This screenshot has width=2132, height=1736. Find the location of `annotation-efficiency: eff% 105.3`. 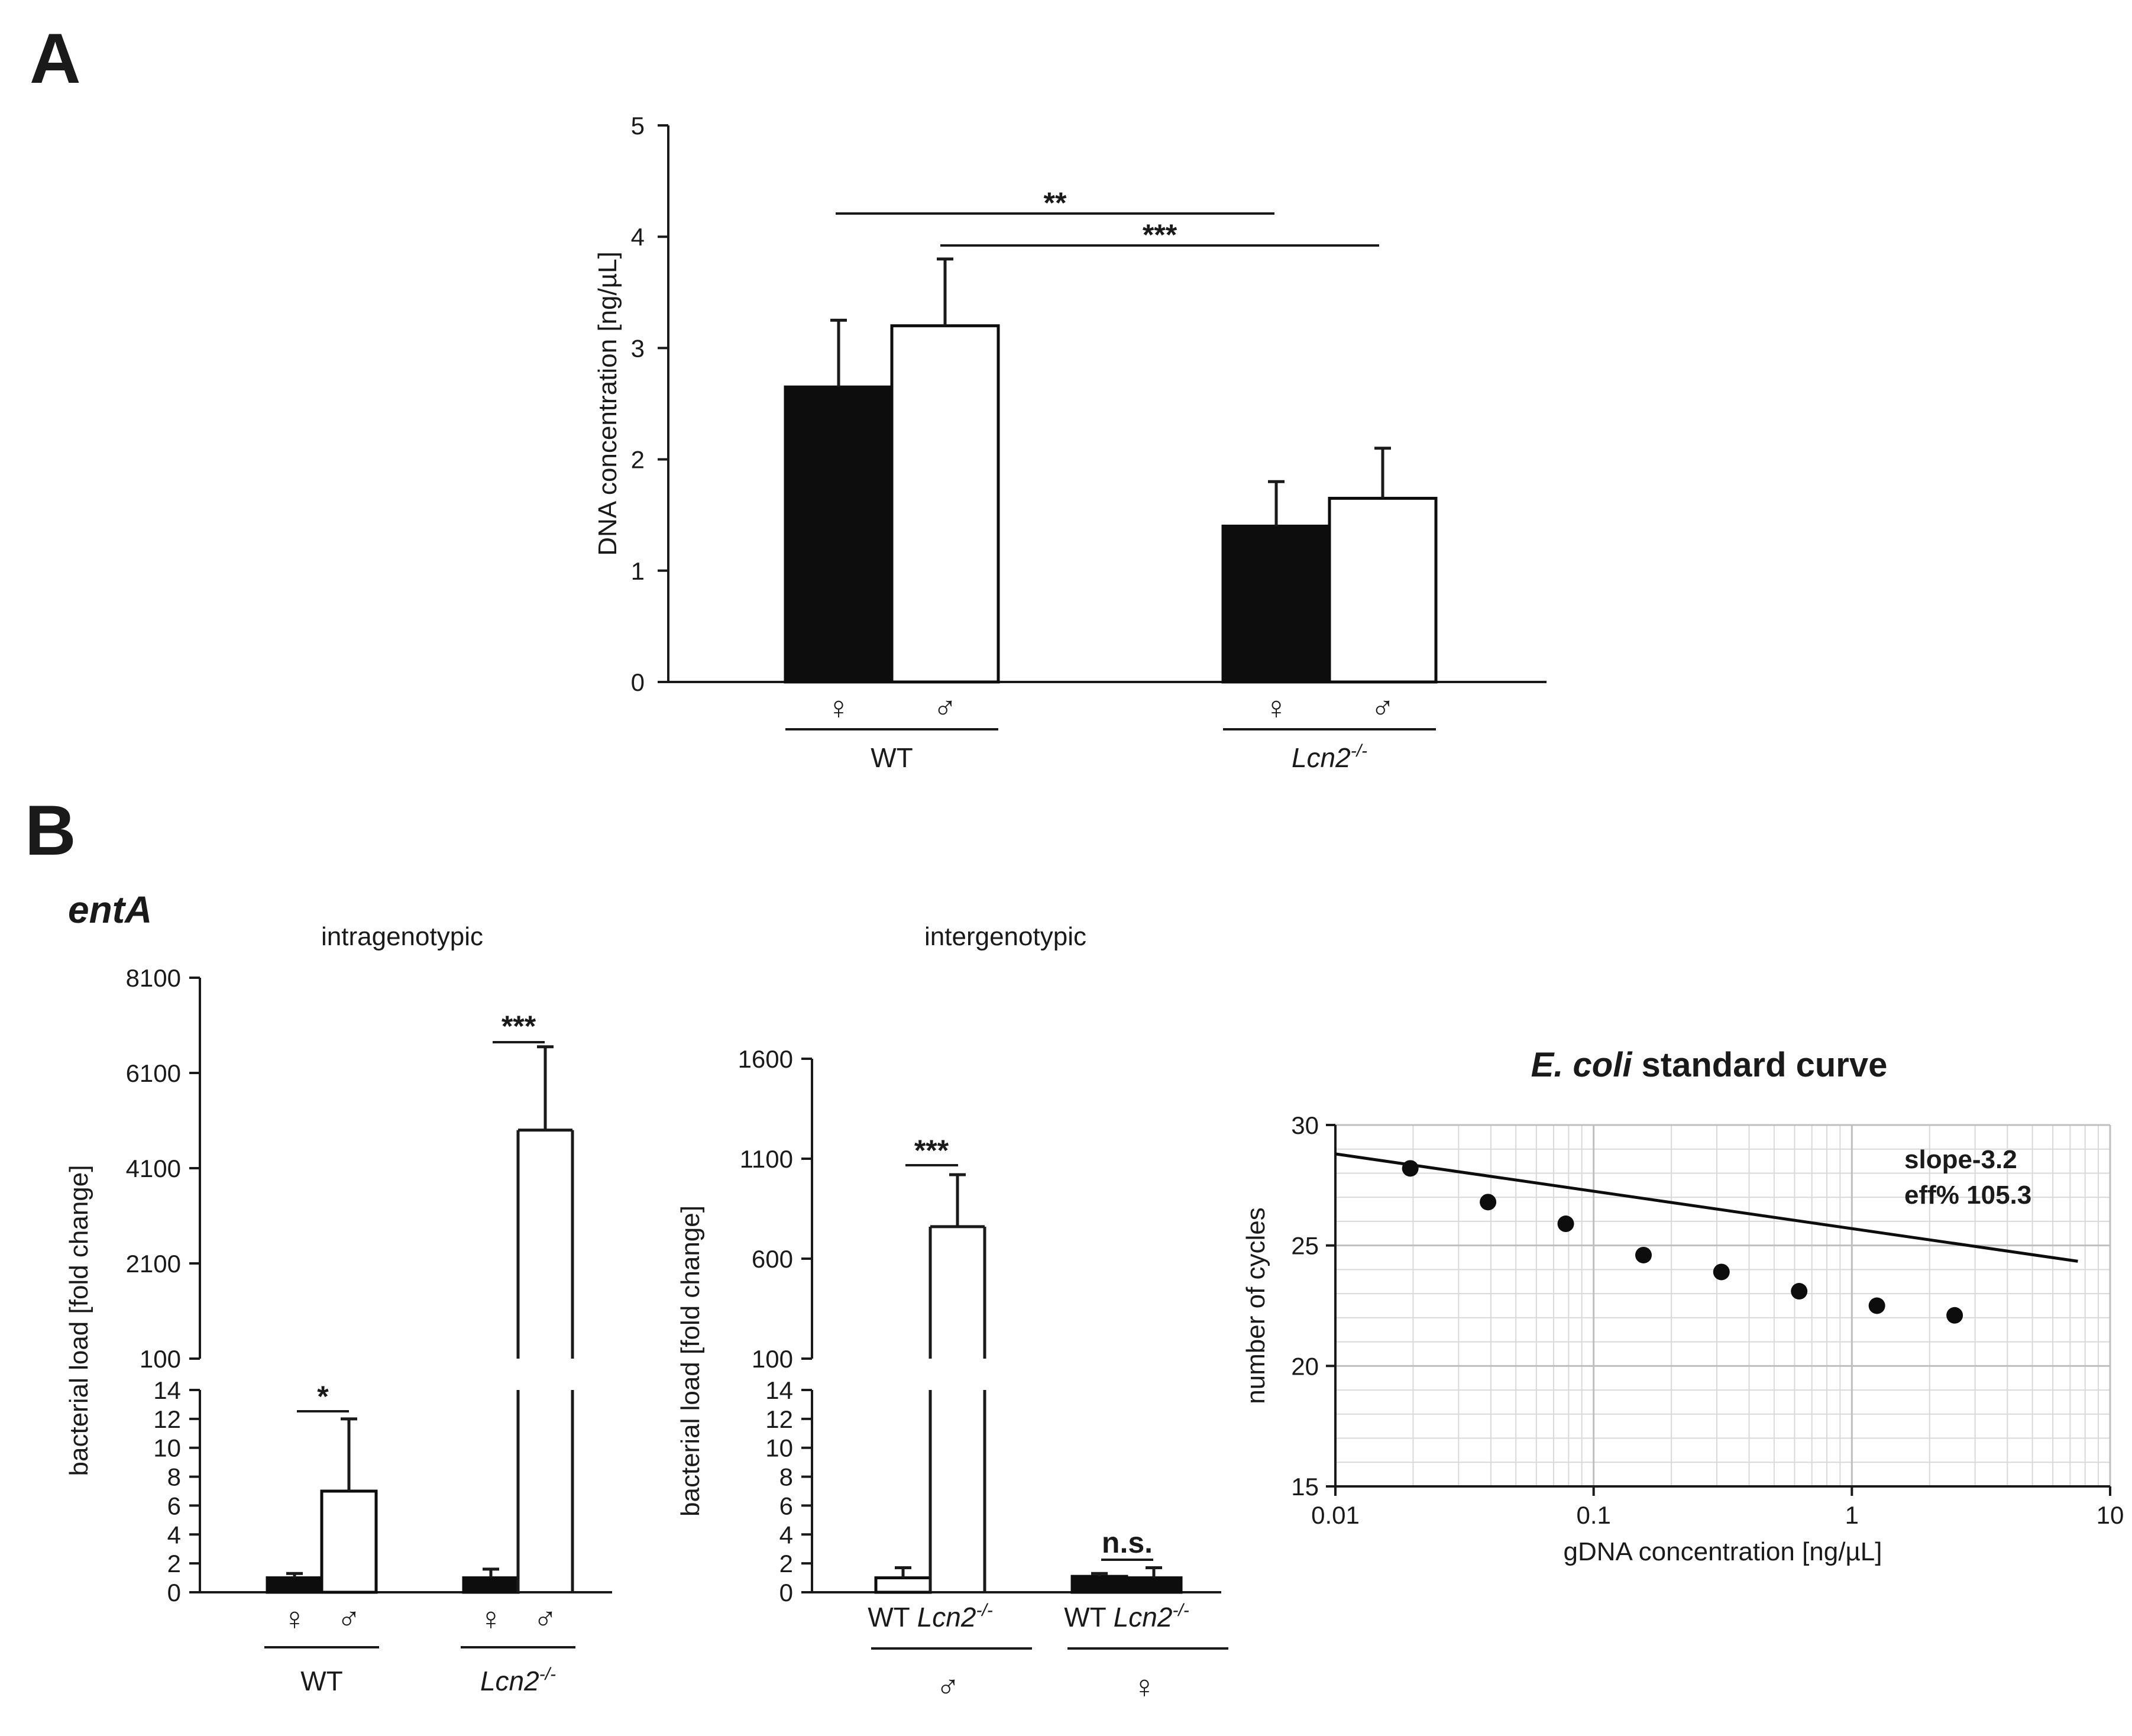

annotation-efficiency: eff% 105.3 is located at coordinates (1968, 1195).